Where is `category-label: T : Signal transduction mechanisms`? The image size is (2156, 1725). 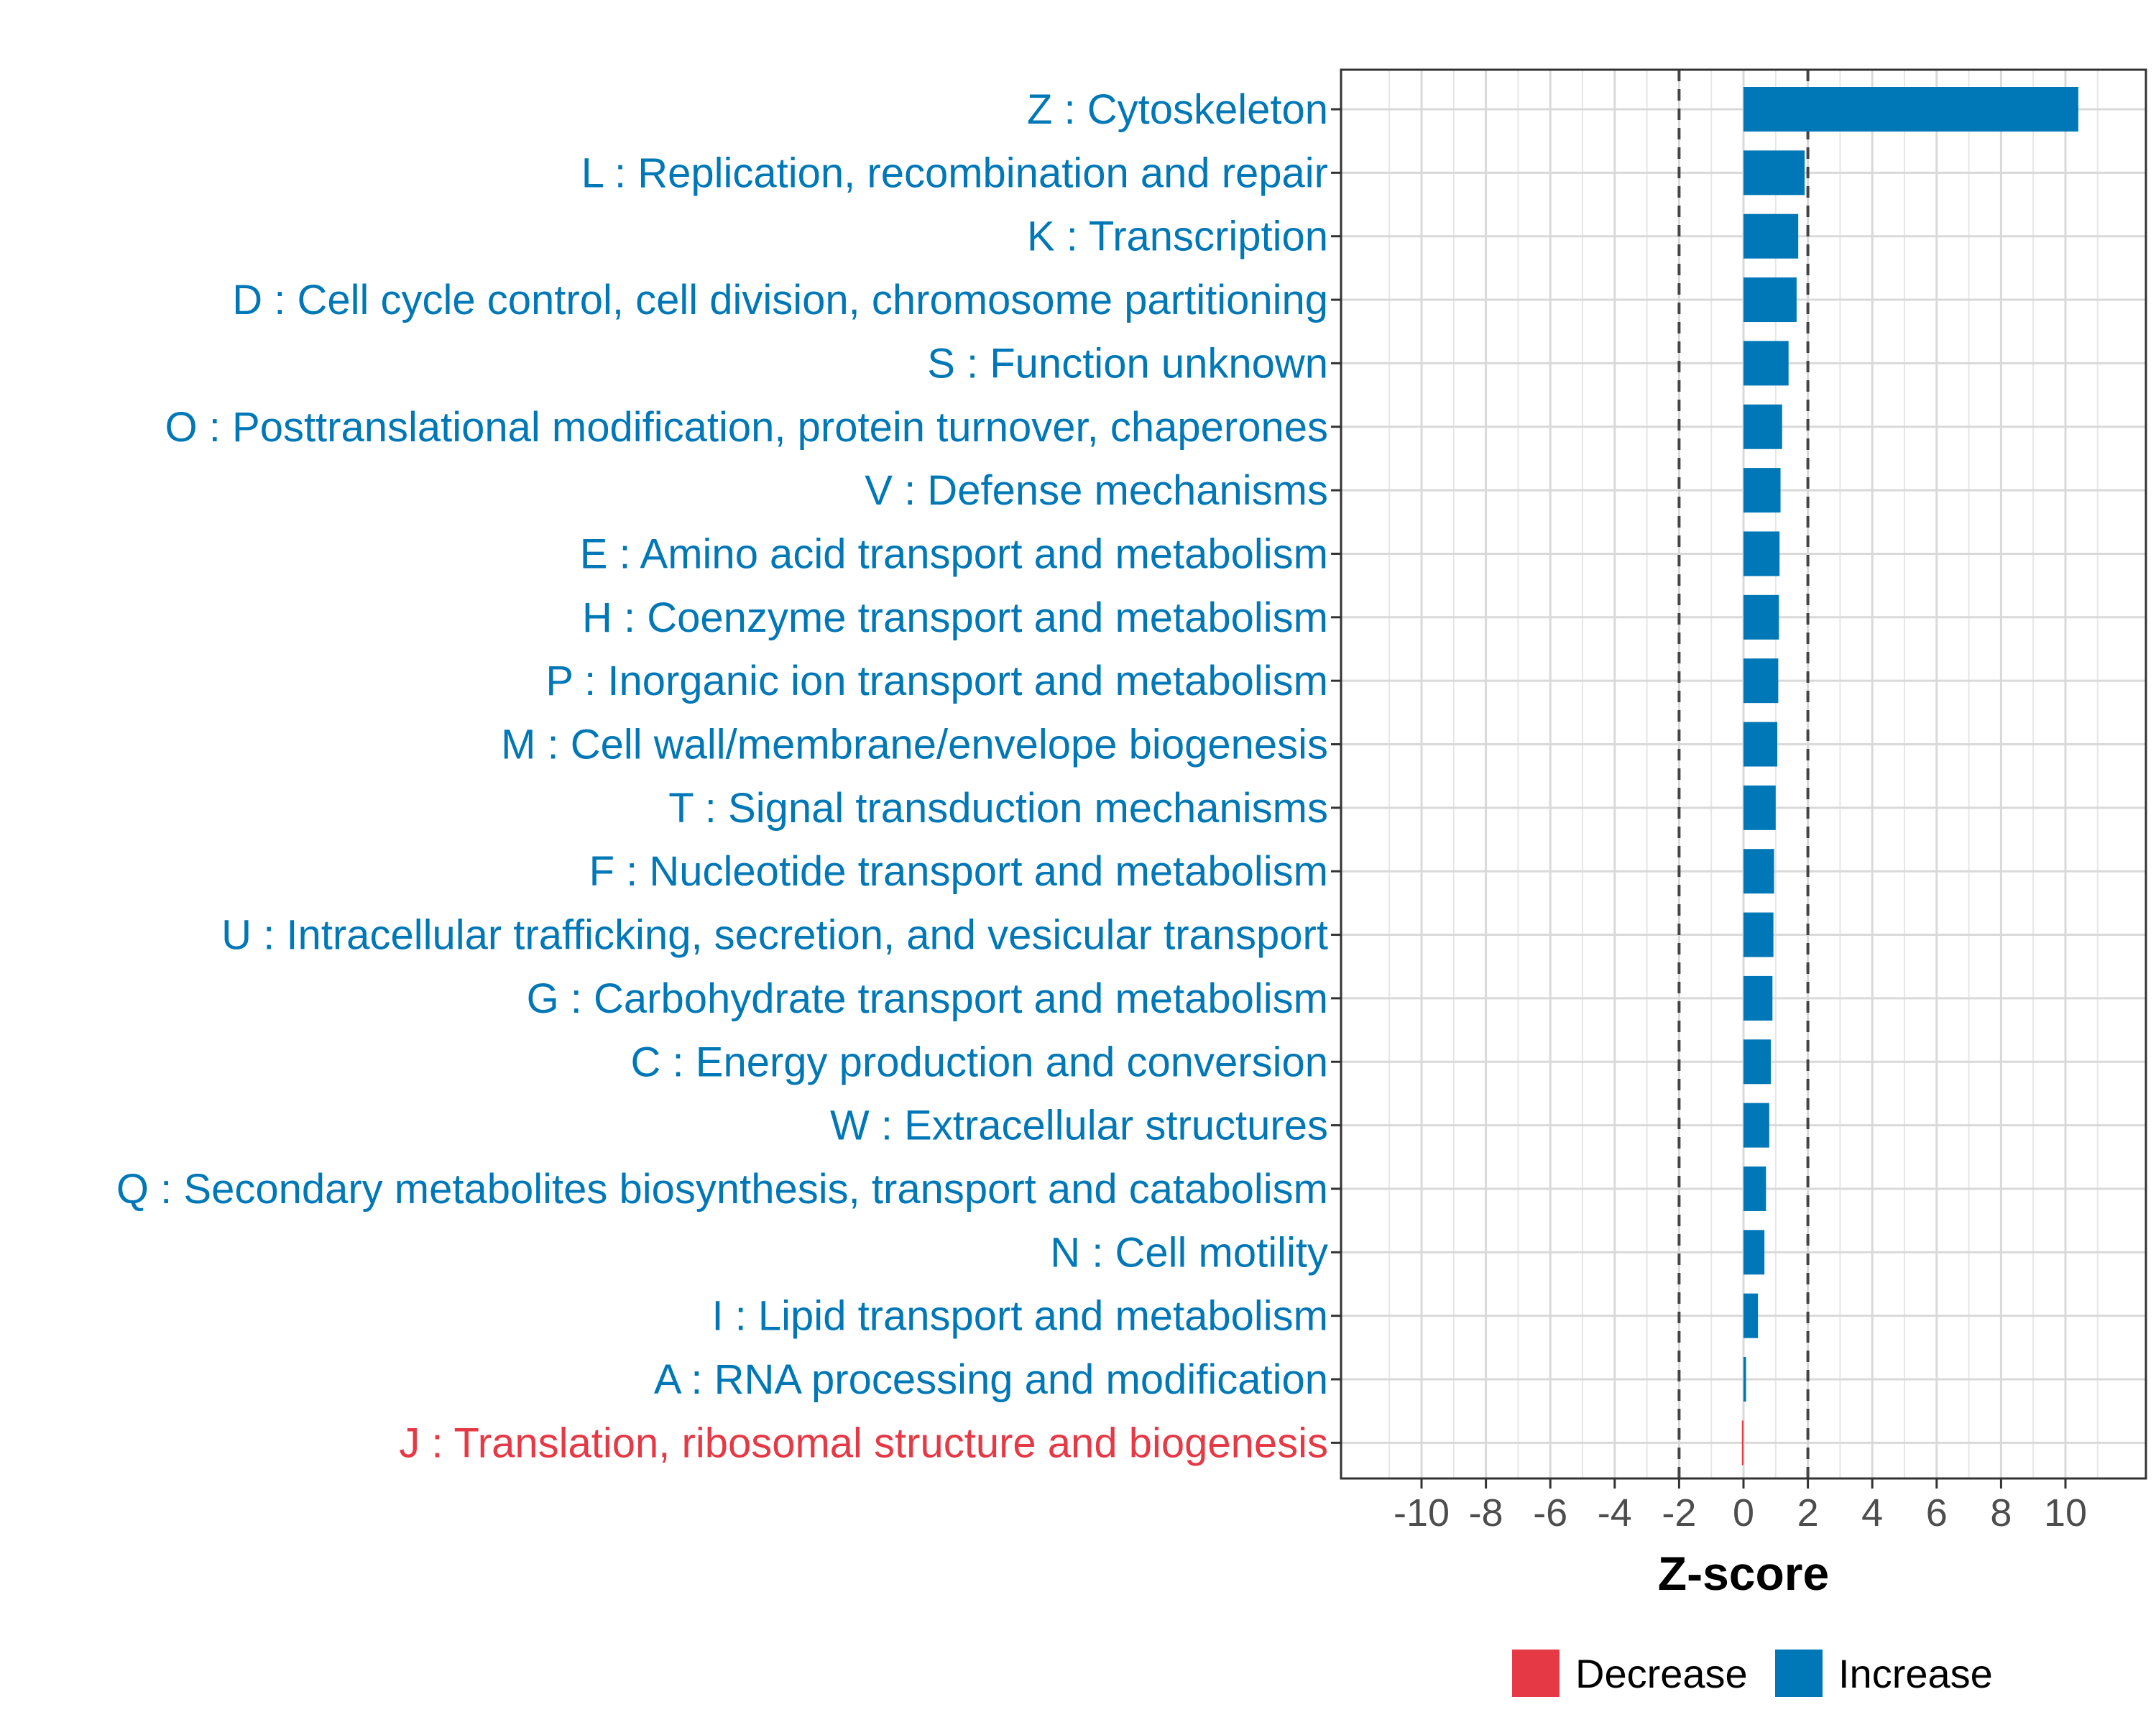 category-label: T : Signal transduction mechanisms is located at coordinates (998, 808).